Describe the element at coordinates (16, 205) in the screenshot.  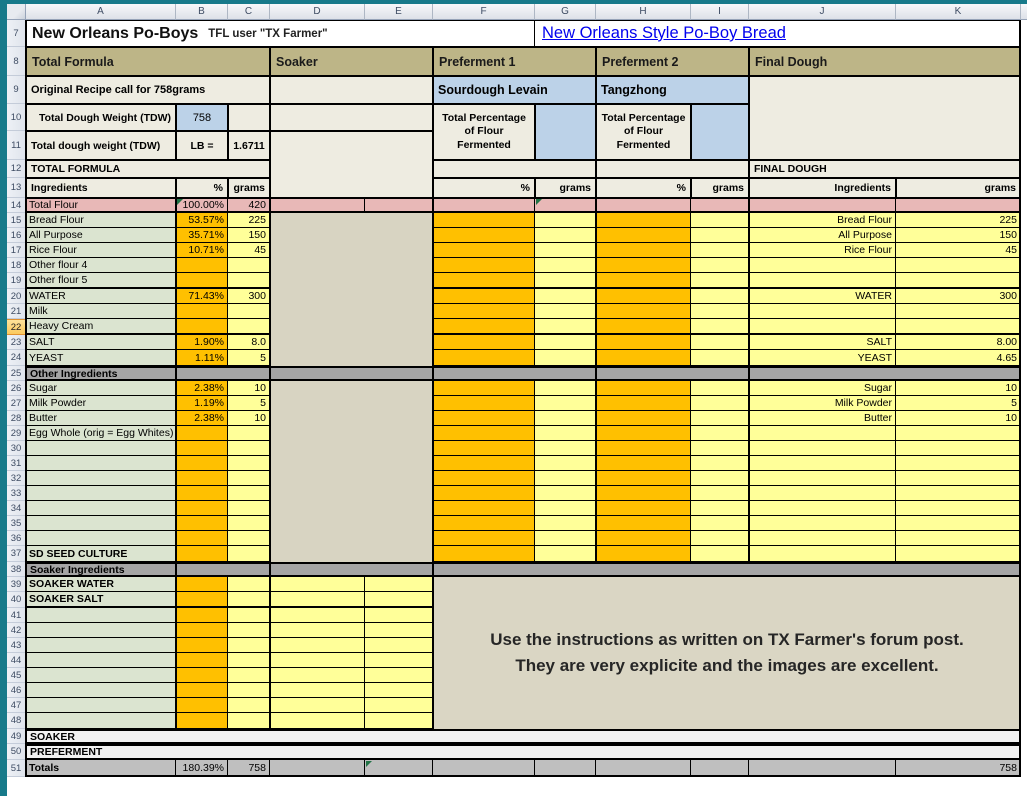
I see `row-header-14: 14` at that location.